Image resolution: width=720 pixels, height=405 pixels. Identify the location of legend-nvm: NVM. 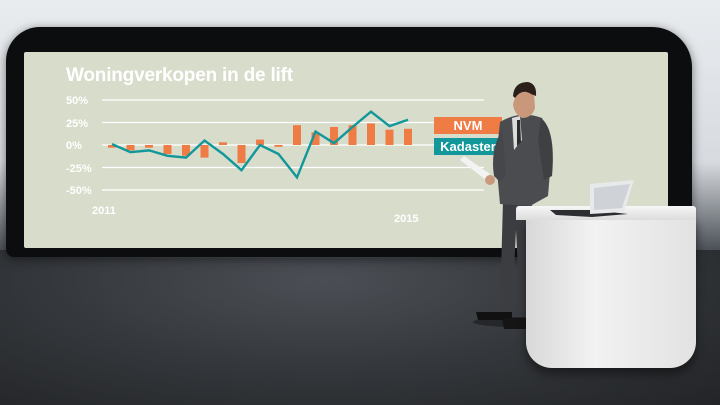
(468, 125).